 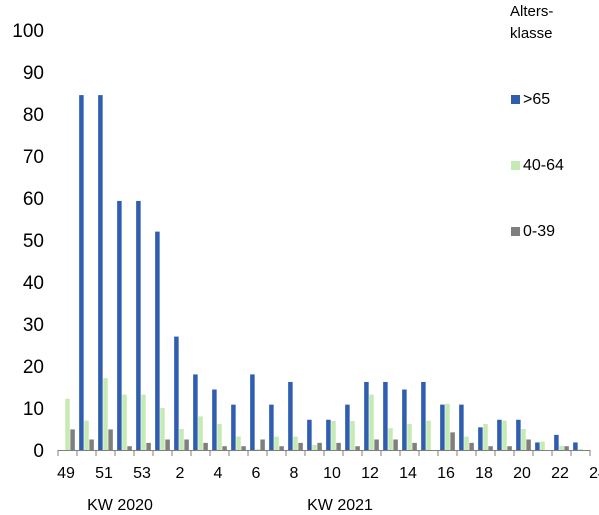 What do you see at coordinates (180, 473) in the screenshot?
I see `x-tick-label: 2` at bounding box center [180, 473].